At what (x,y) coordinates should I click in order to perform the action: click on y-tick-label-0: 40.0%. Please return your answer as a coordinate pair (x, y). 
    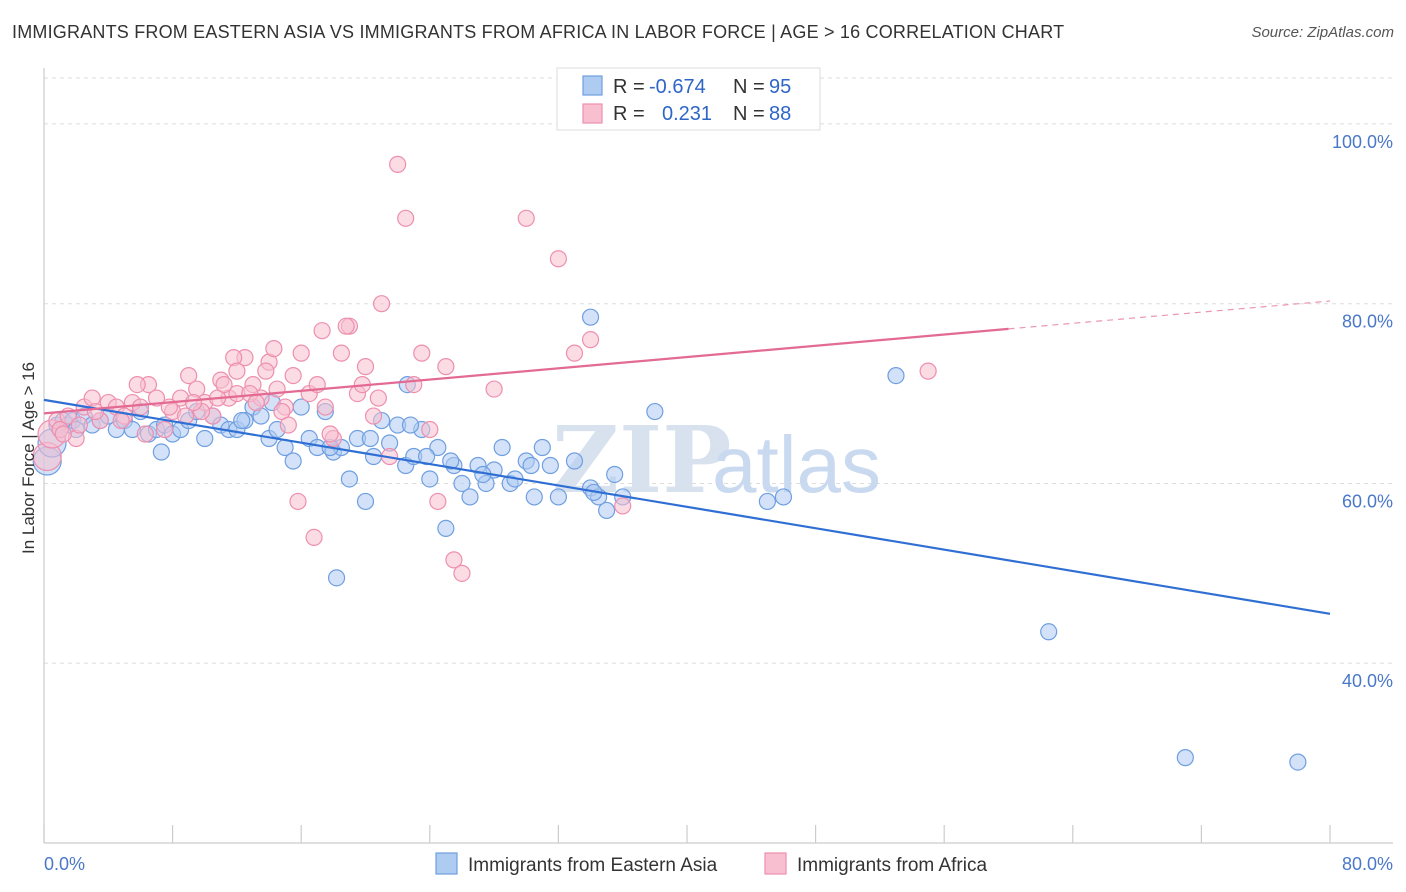
    Looking at the image, I should click on (1367, 681).